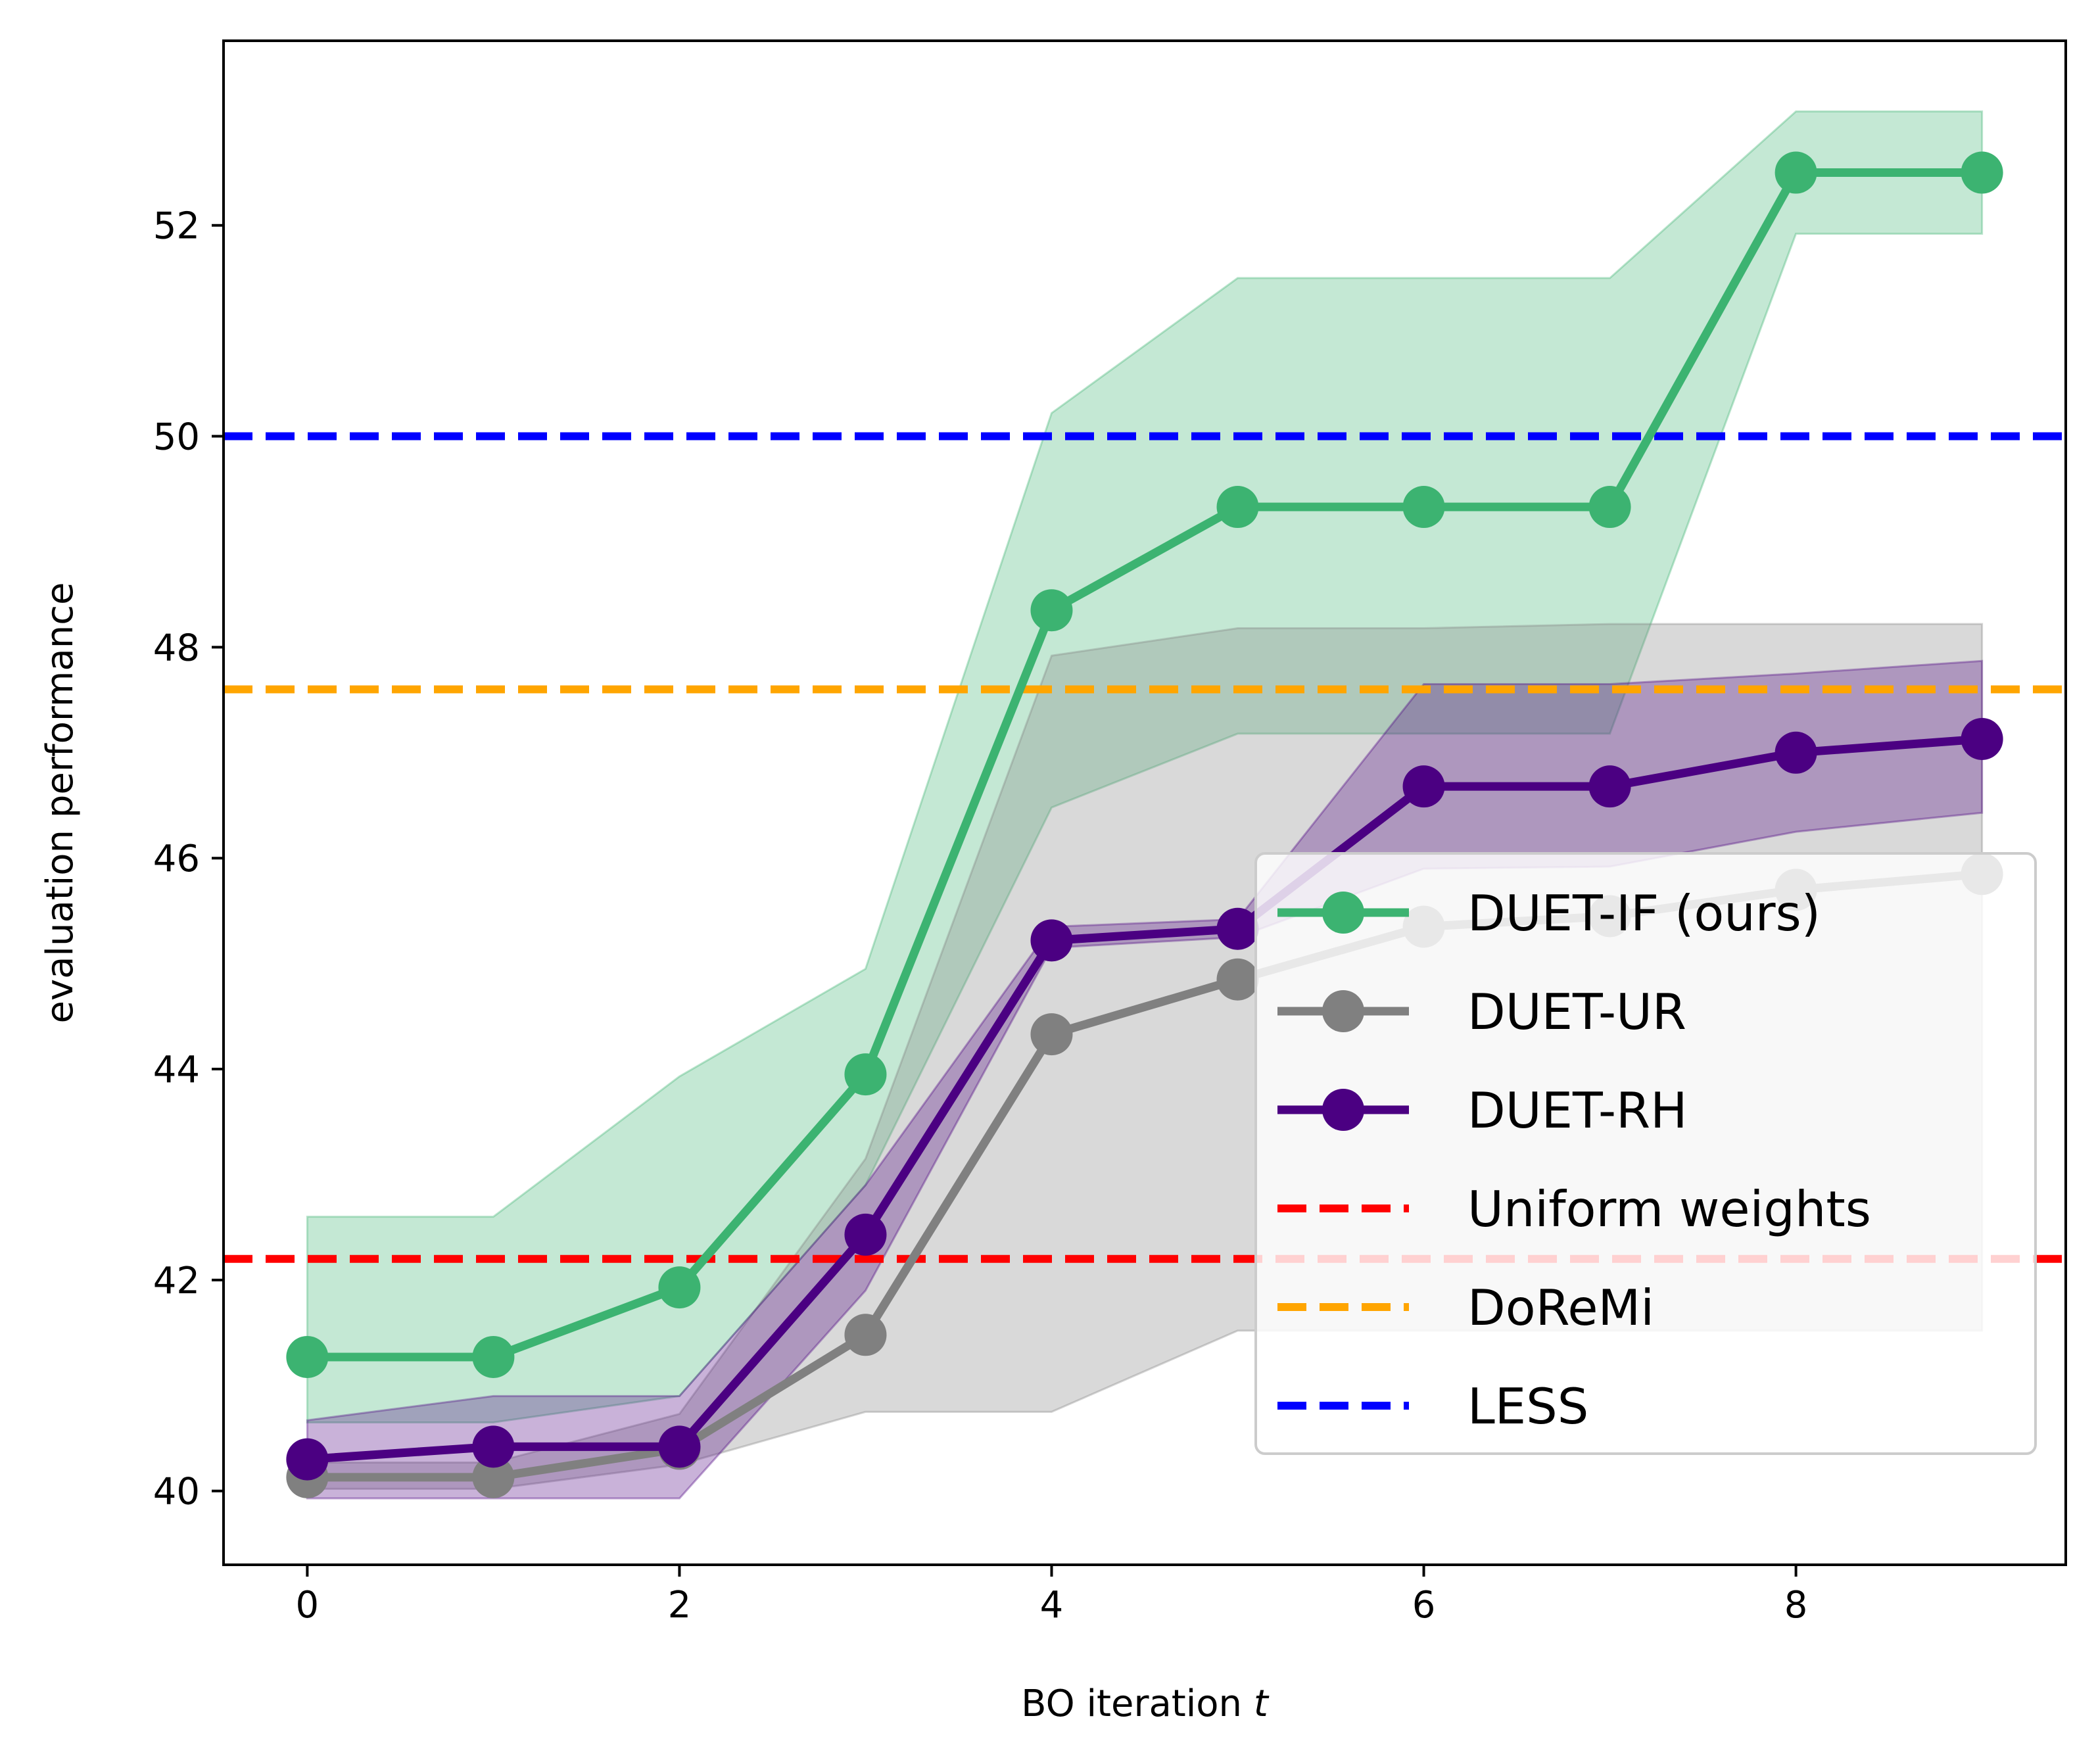  I want to click on legend-label: LESS, so click(1527, 1406).